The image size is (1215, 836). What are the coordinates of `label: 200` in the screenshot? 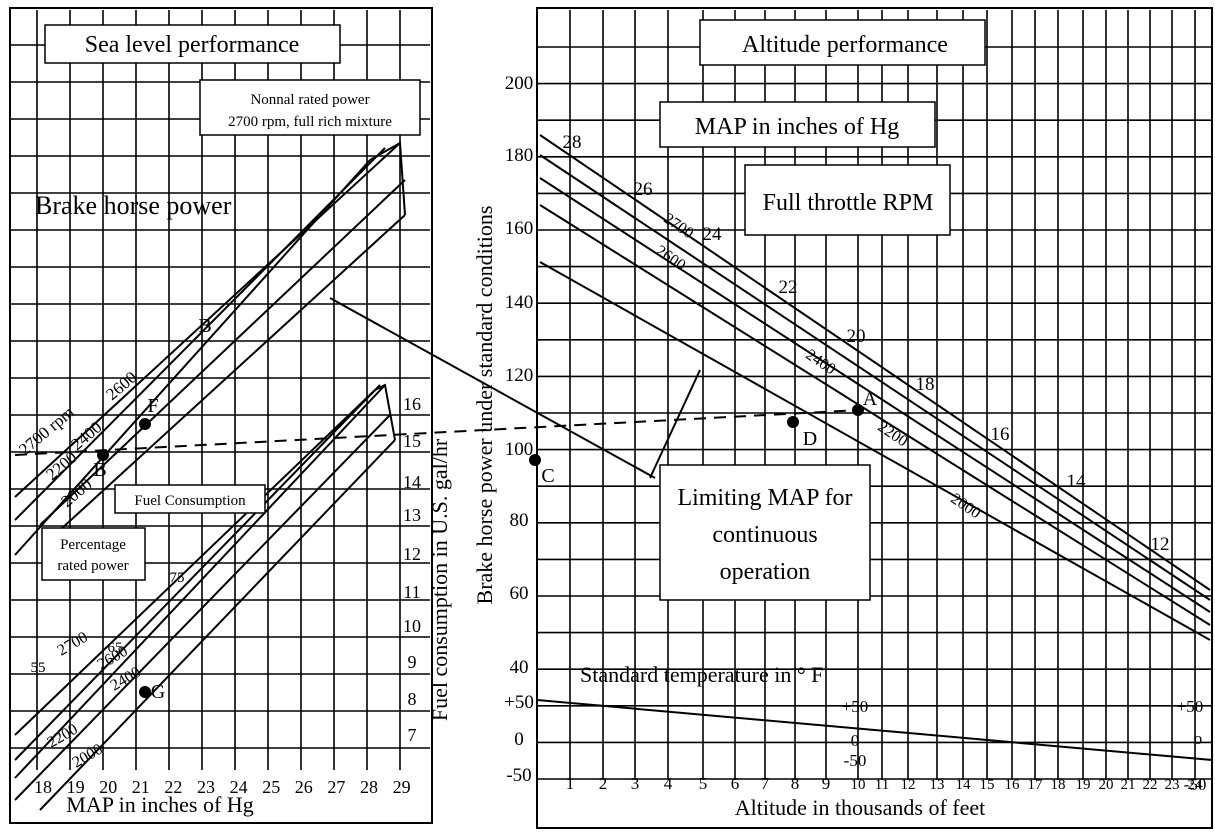 It's located at (519, 83).